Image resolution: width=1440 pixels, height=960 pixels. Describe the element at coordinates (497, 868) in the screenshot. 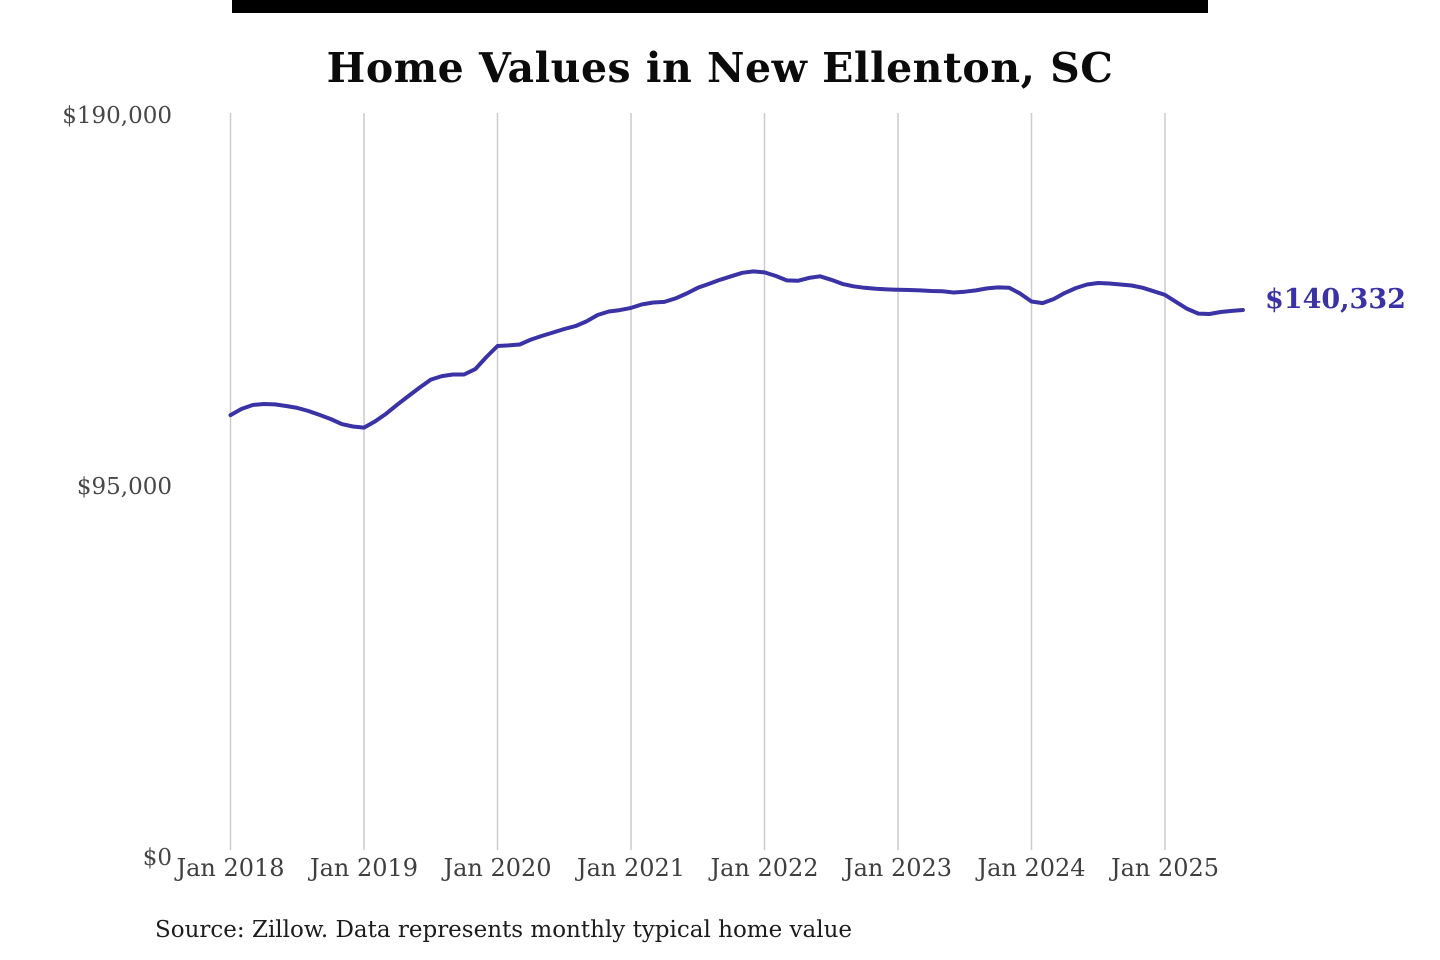

I see `x-axis-tick-label: Jan 2020` at that location.